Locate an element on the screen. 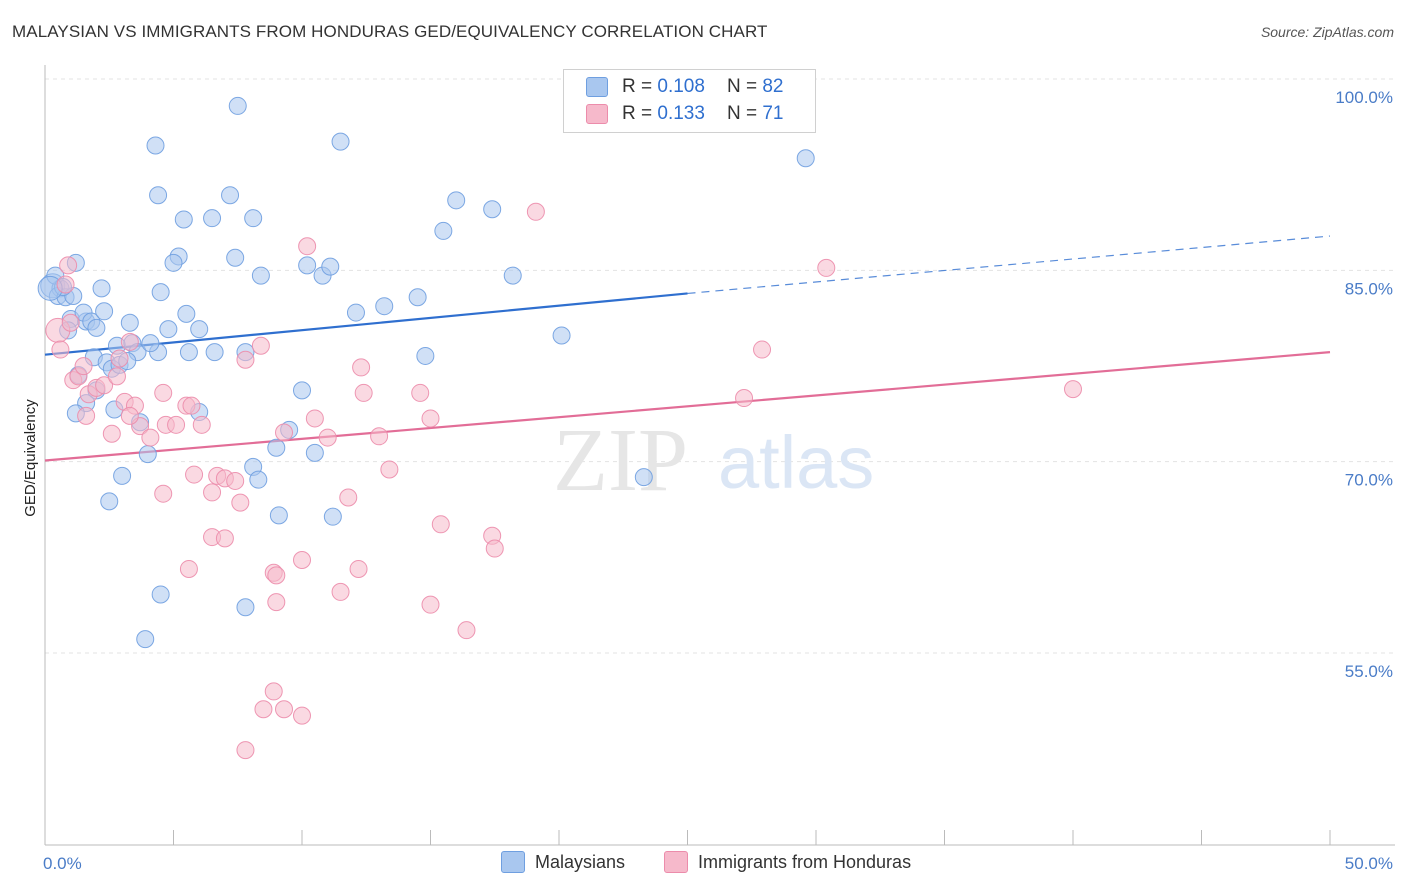  r-value: 0.108 is located at coordinates (681, 86).